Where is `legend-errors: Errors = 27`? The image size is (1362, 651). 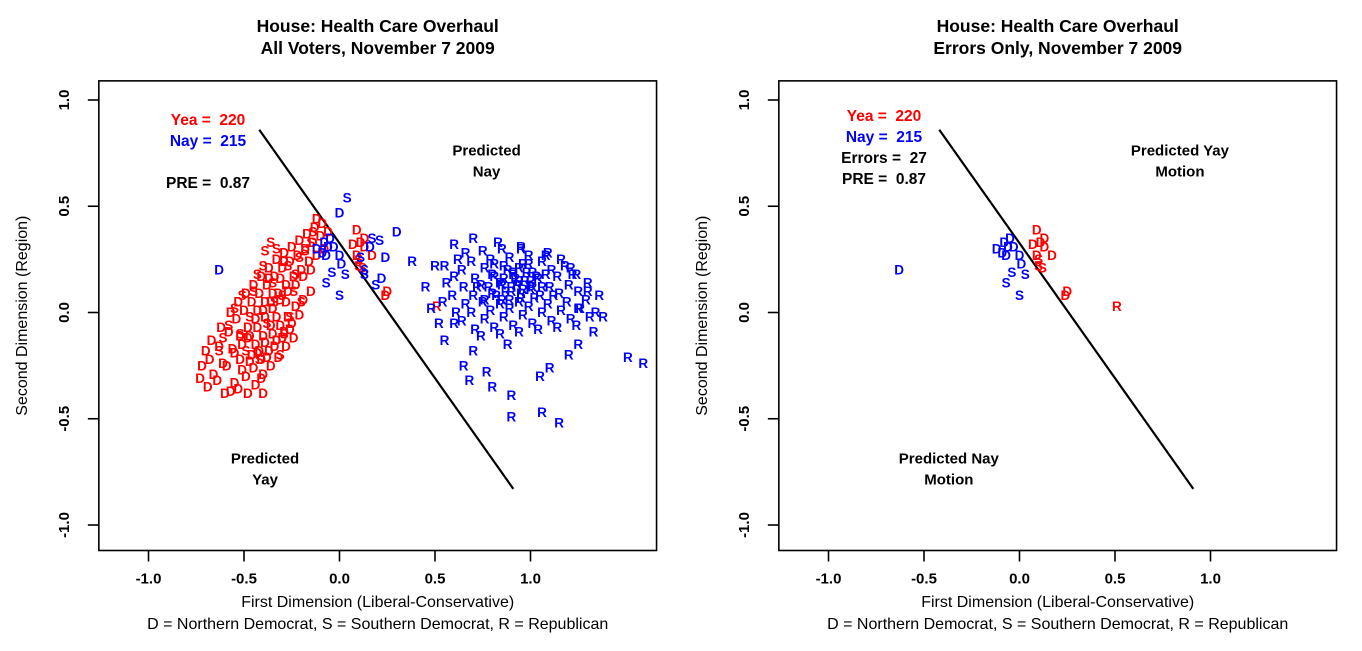
legend-errors: Errors = 27 is located at coordinates (884, 158).